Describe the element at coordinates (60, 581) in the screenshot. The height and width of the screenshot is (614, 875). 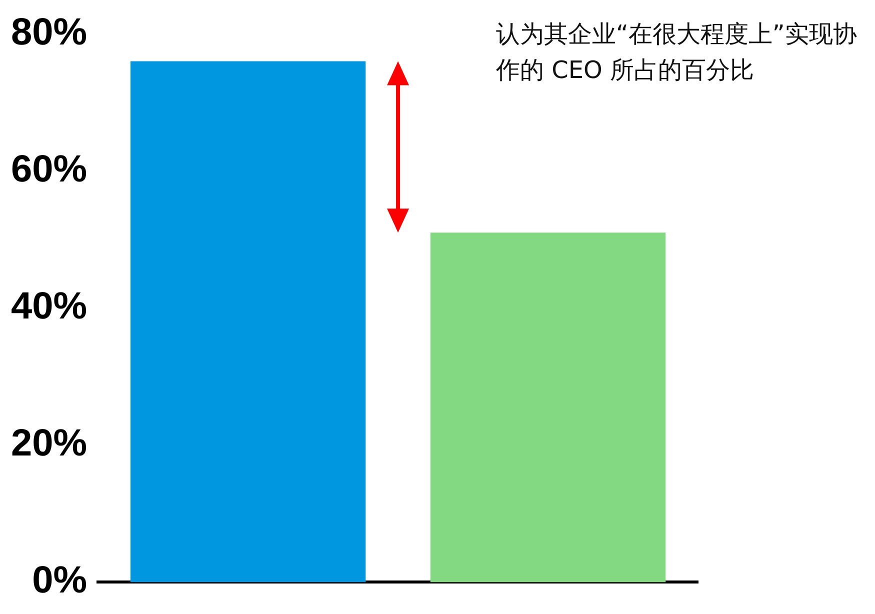
I see `y-tick-label: 0%` at that location.